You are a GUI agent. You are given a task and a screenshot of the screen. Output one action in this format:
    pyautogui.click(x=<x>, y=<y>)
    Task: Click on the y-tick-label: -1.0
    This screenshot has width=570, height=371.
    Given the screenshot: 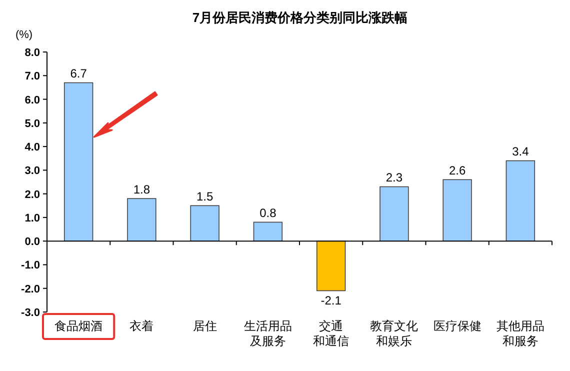 What is the action you would take?
    pyautogui.click(x=30, y=266)
    